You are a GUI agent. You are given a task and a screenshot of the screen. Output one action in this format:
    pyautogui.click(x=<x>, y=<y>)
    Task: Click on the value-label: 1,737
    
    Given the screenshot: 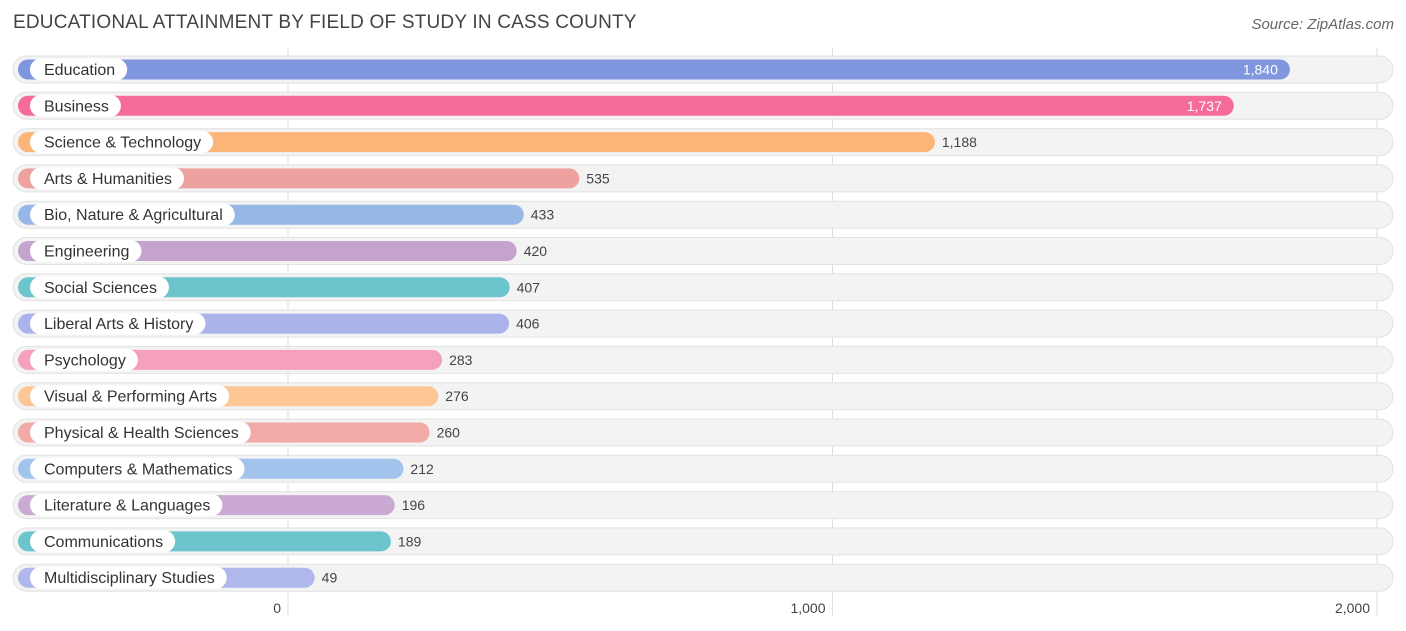 What is the action you would take?
    pyautogui.click(x=1204, y=106)
    